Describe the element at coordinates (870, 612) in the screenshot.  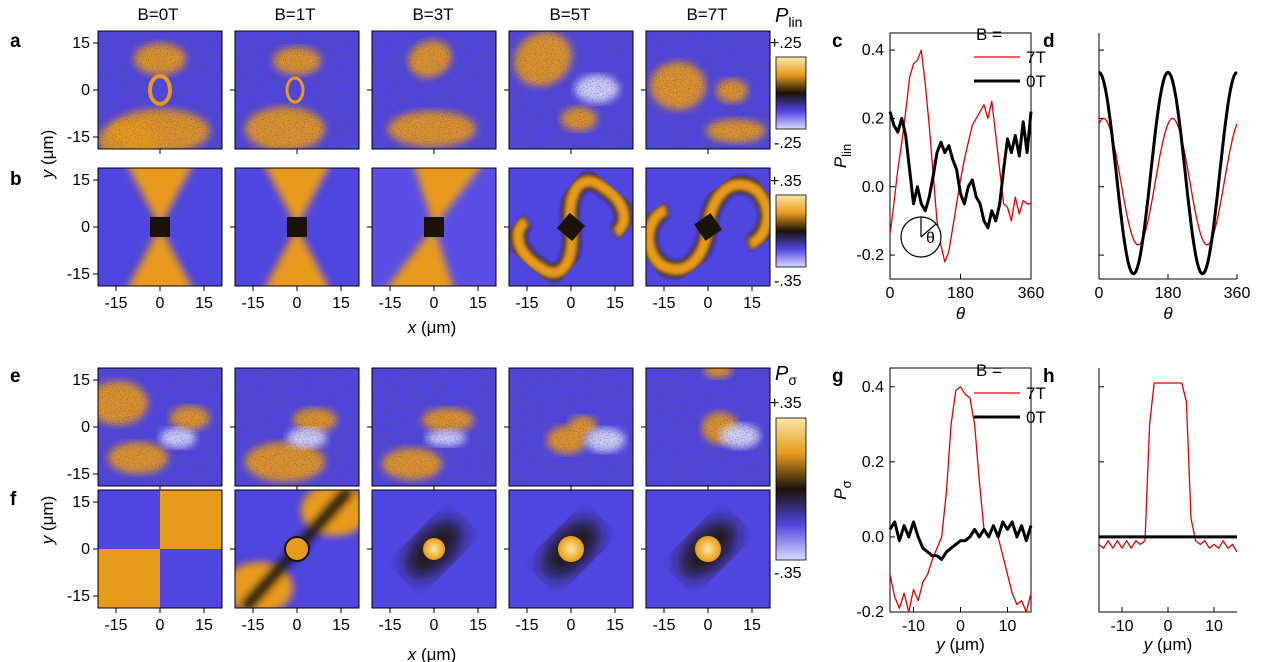
I see `ytick-g: -0.2` at that location.